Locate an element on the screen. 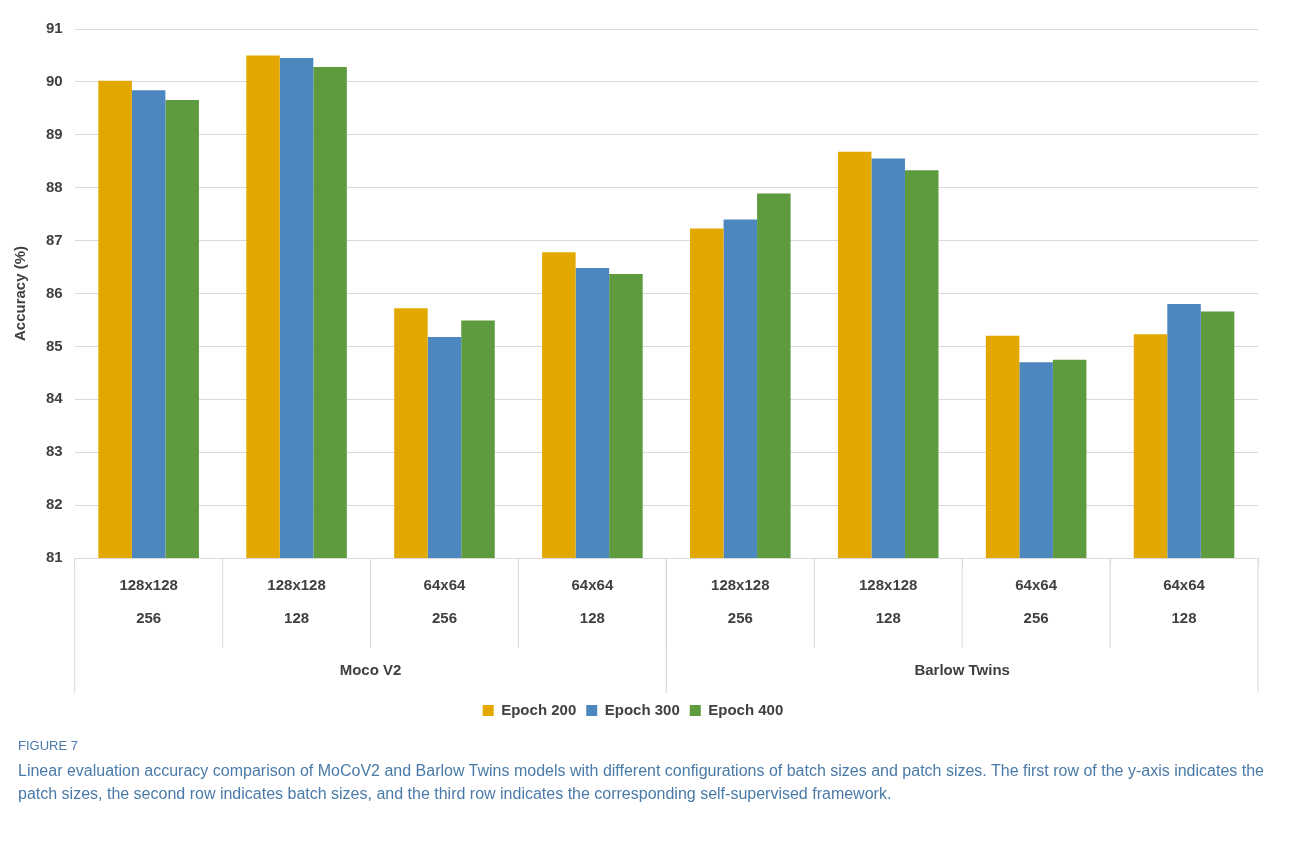  y-tick-label: 86 is located at coordinates (54, 292).